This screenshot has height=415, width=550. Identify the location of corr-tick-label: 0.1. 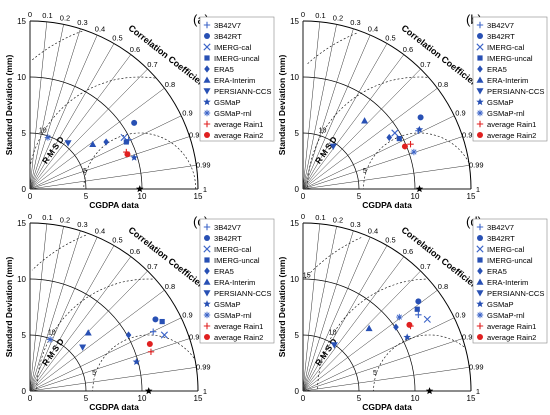
(320, 15).